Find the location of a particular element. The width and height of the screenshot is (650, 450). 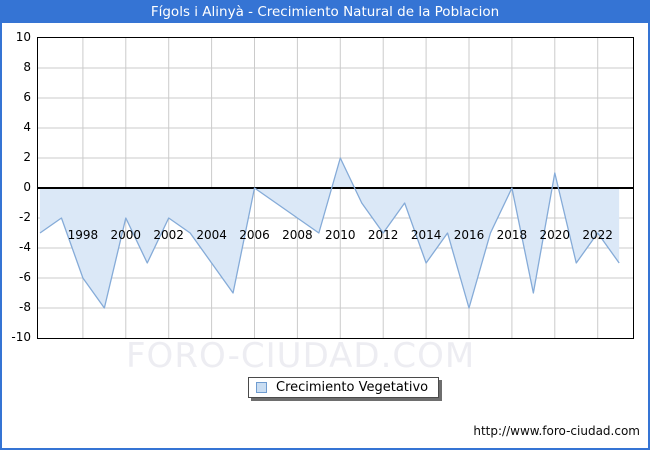

y-axis-tick-label: -10 is located at coordinates (21, 337).